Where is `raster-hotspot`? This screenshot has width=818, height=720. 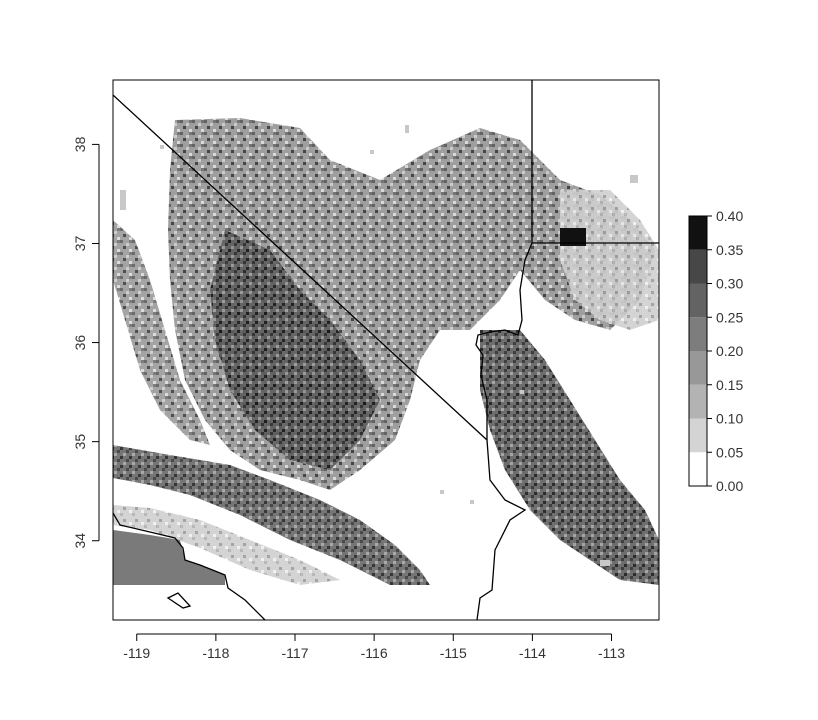
raster-hotspot is located at coordinates (573, 237).